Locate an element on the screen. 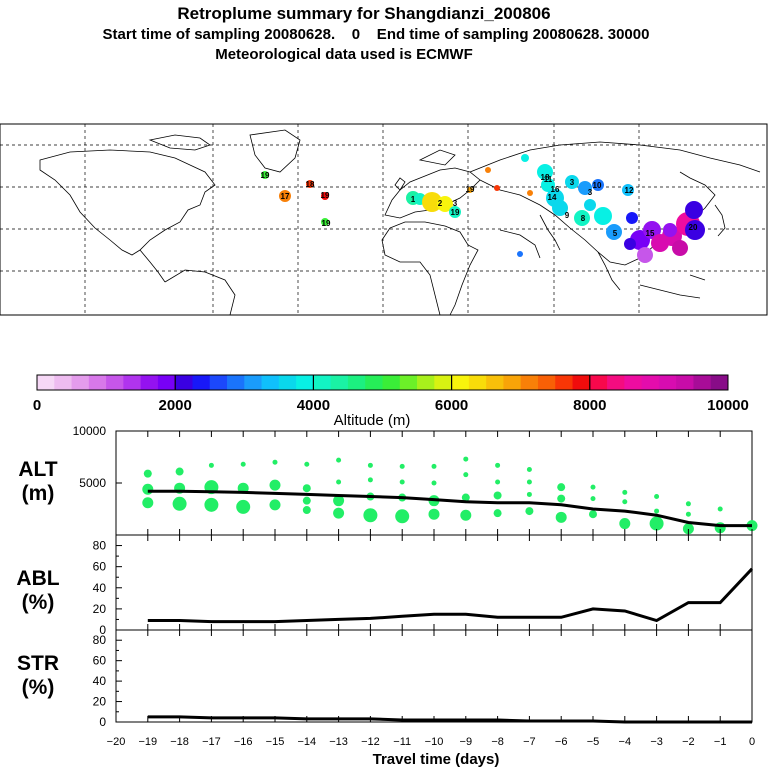 This screenshot has height=768, width=768. cluster-age-label: 1 is located at coordinates (413, 199).